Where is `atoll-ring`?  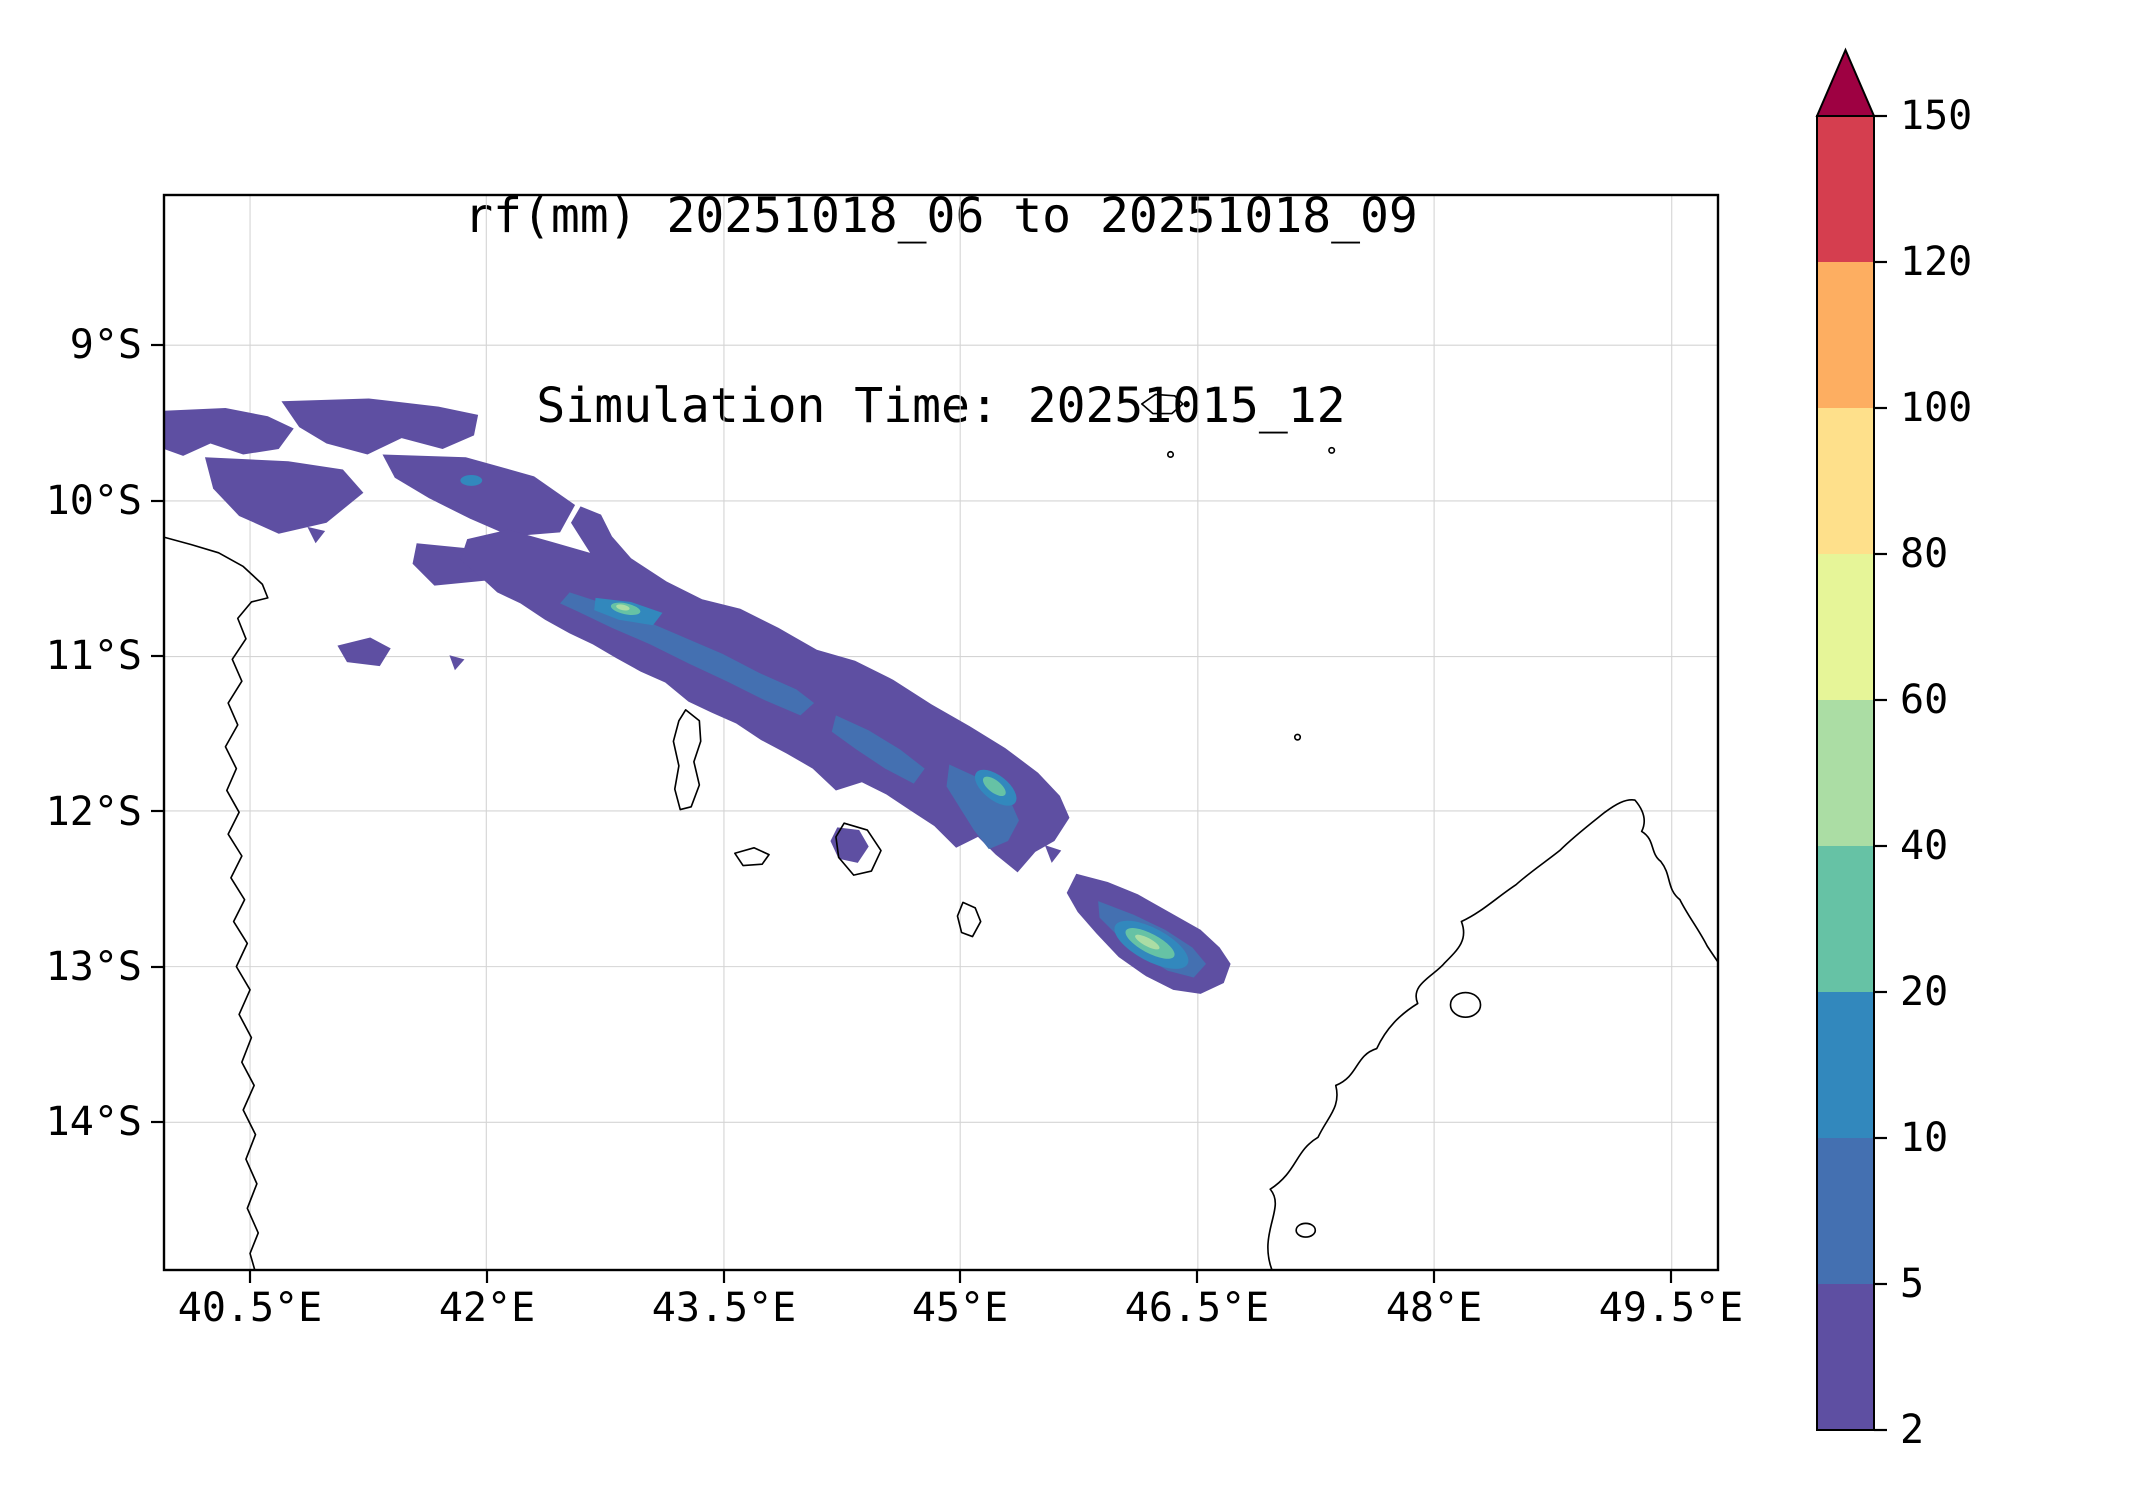
atoll-ring is located at coordinates (1162, 404).